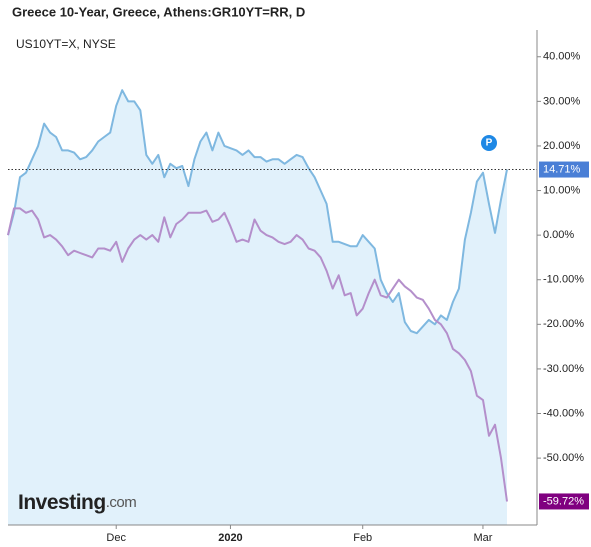 The image size is (591, 547). What do you see at coordinates (563, 369) in the screenshot?
I see `y-tick-label: -30.00%` at bounding box center [563, 369].